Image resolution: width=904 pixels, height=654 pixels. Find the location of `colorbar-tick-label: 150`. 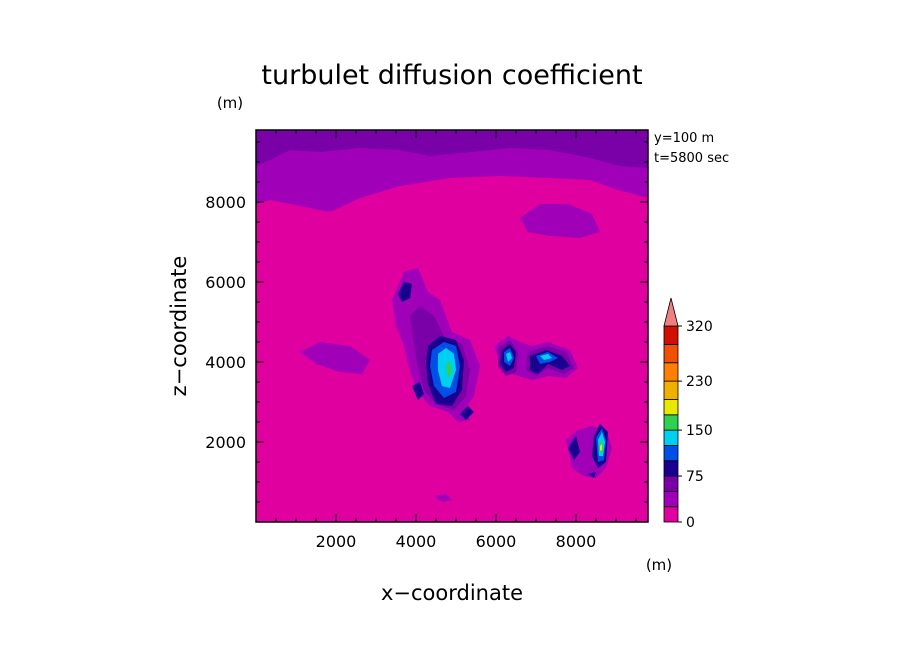

colorbar-tick-label: 150 is located at coordinates (699, 431).